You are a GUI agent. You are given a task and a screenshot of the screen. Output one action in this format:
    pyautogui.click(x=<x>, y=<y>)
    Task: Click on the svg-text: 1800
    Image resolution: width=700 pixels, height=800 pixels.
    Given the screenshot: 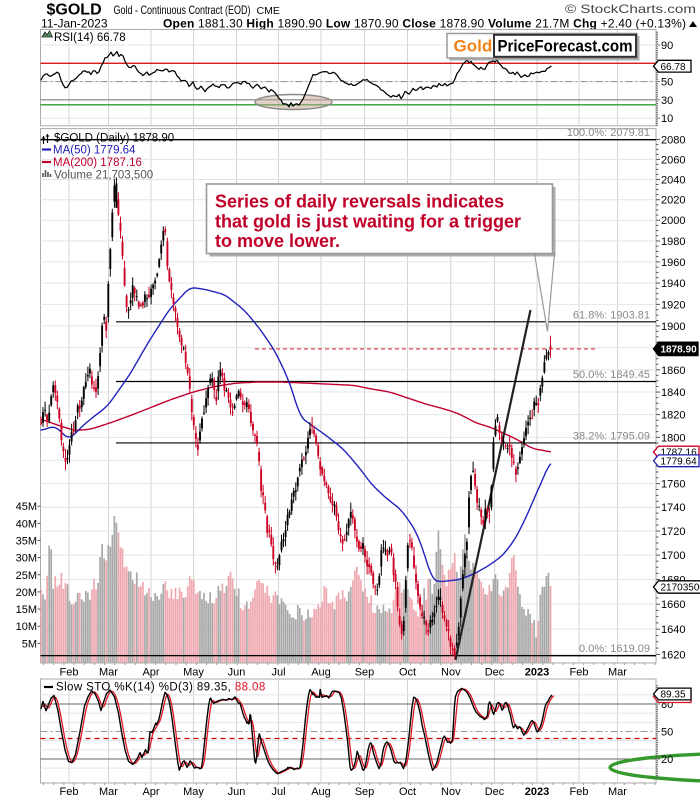 What is the action you would take?
    pyautogui.click(x=673, y=438)
    